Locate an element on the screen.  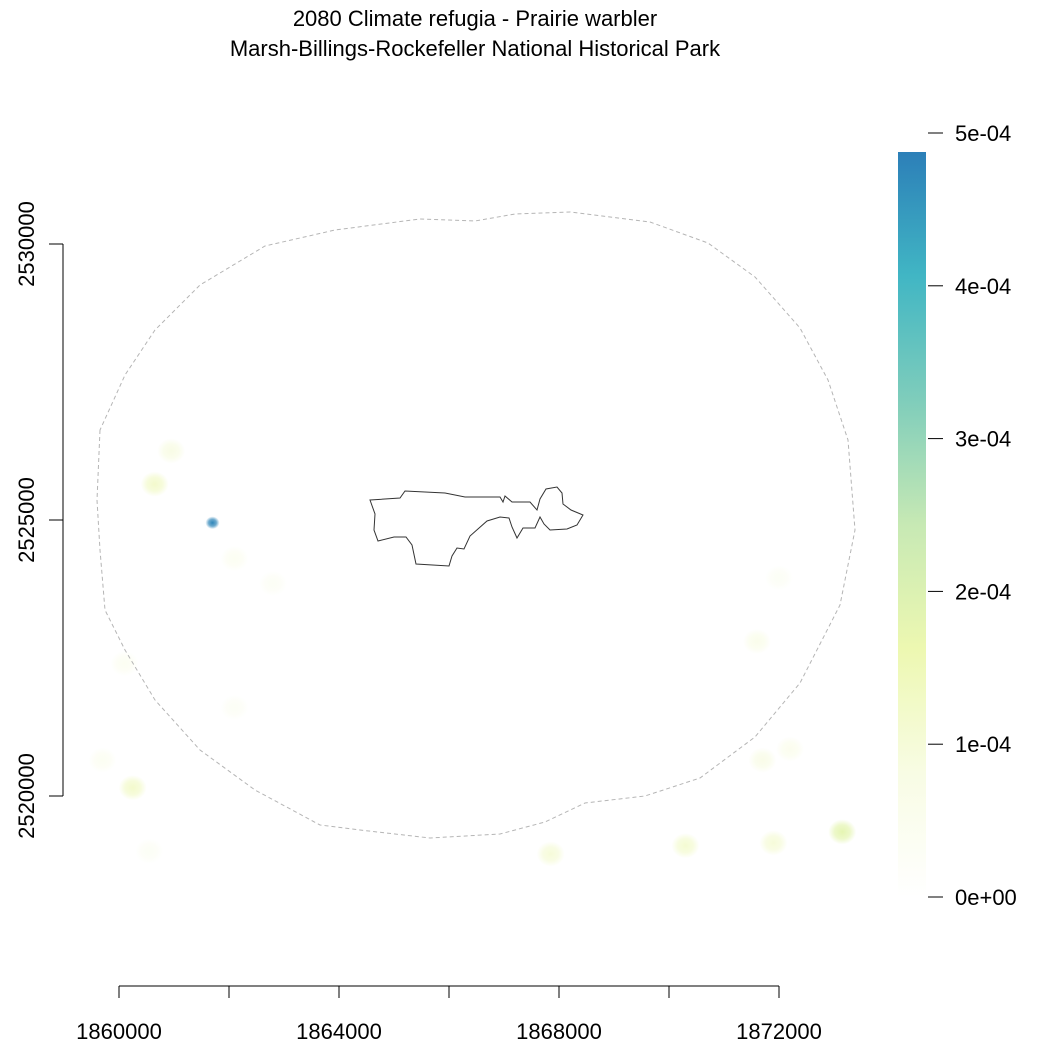
legend-tick-label: 2e-04 is located at coordinates (983, 591).